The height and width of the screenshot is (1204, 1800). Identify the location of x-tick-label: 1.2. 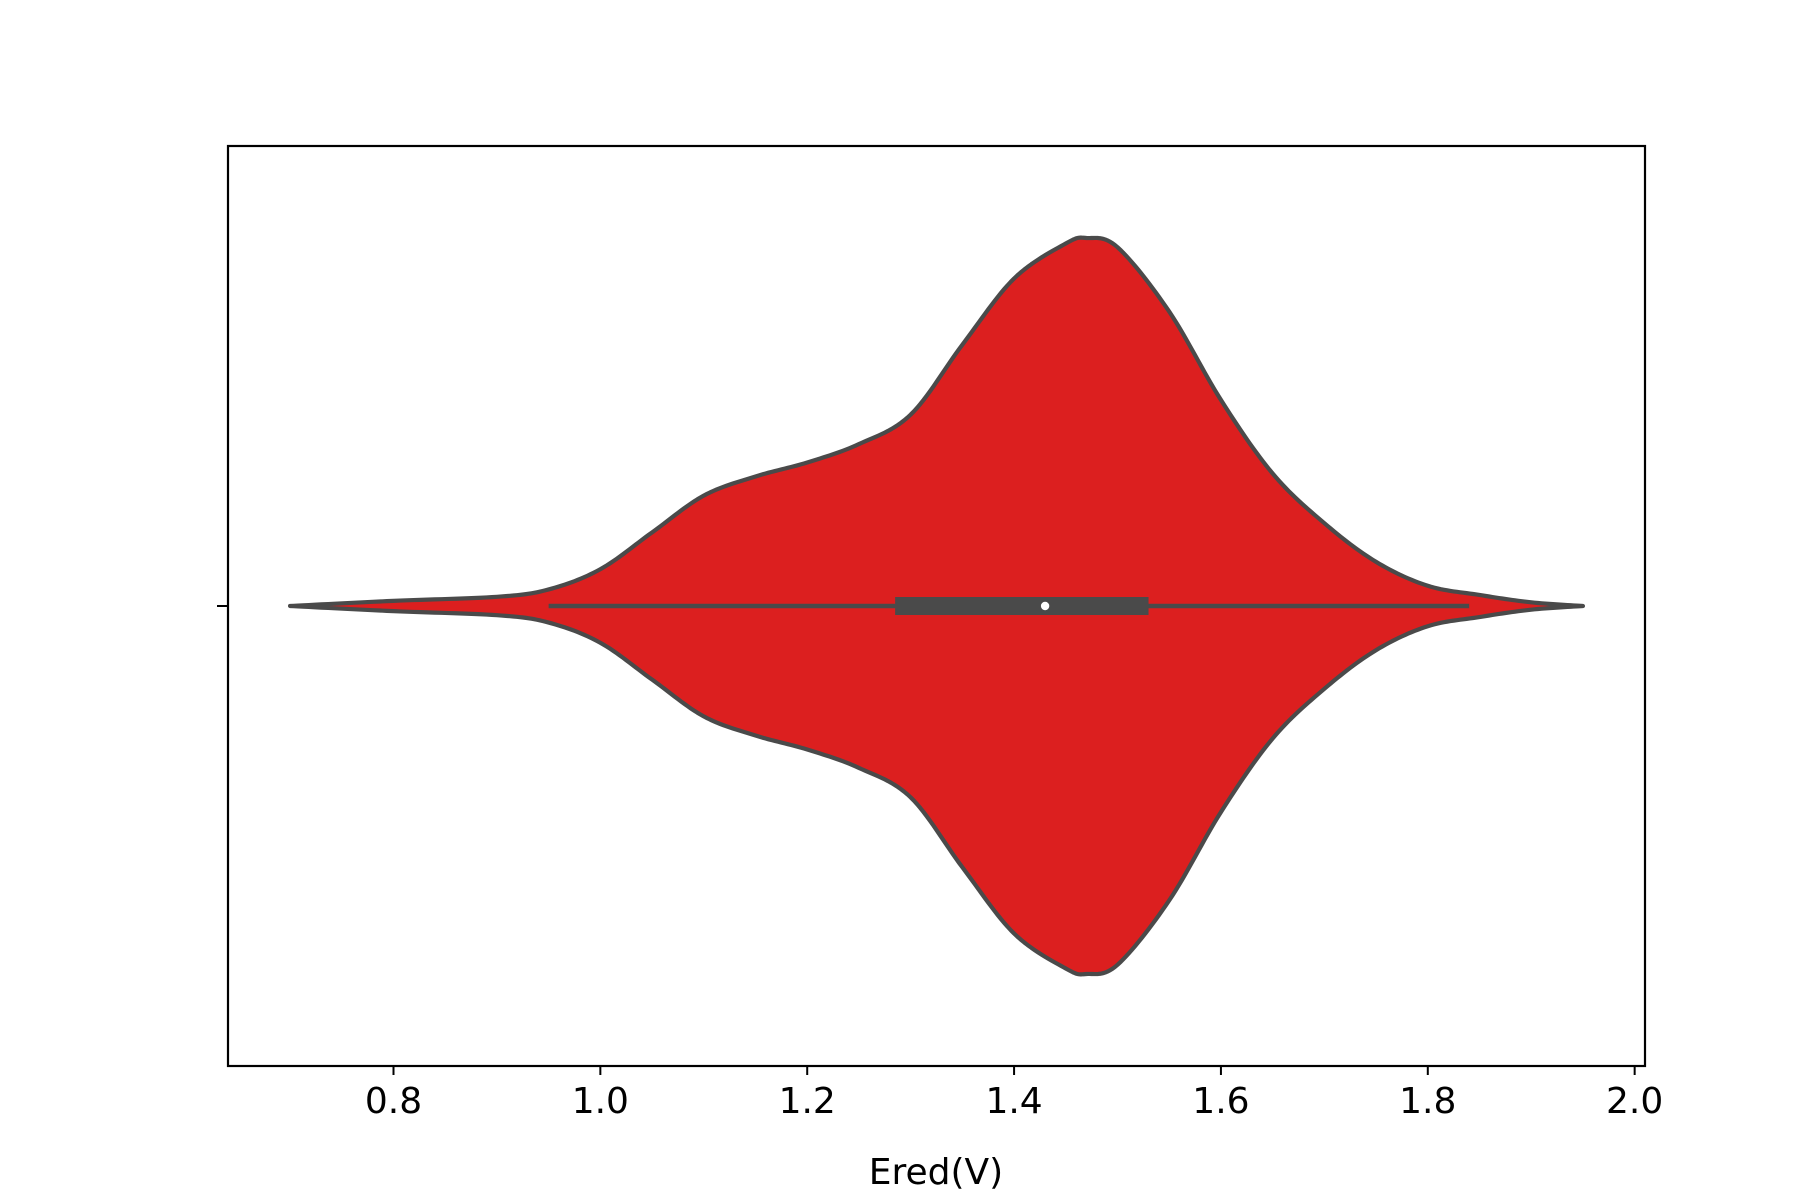
(807, 1101).